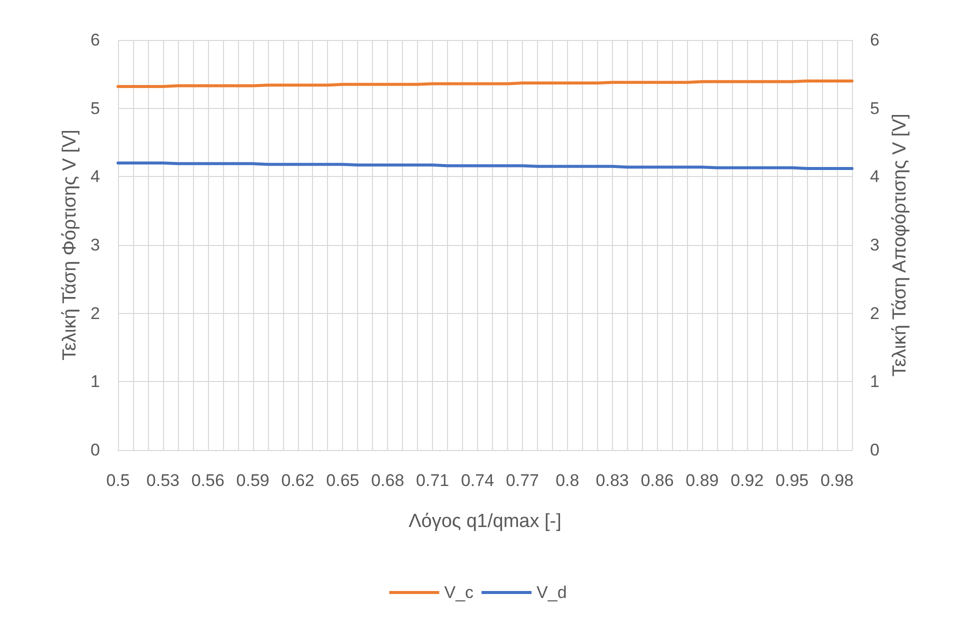 Image resolution: width=956 pixels, height=624 pixels. Describe the element at coordinates (702, 480) in the screenshot. I see `x-tick-label: 0.89` at that location.